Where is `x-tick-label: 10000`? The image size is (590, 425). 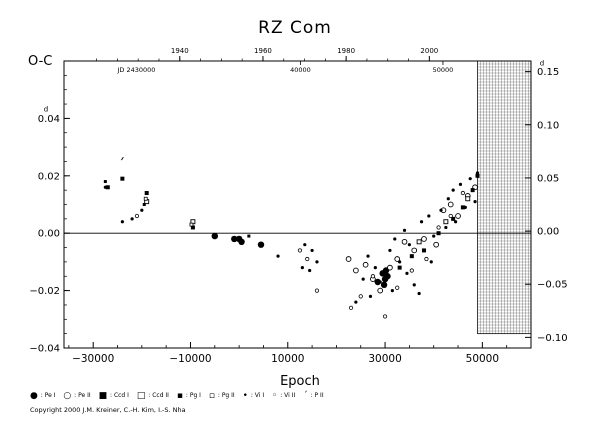
x-tick-label: 10000 is located at coordinates (287, 359).